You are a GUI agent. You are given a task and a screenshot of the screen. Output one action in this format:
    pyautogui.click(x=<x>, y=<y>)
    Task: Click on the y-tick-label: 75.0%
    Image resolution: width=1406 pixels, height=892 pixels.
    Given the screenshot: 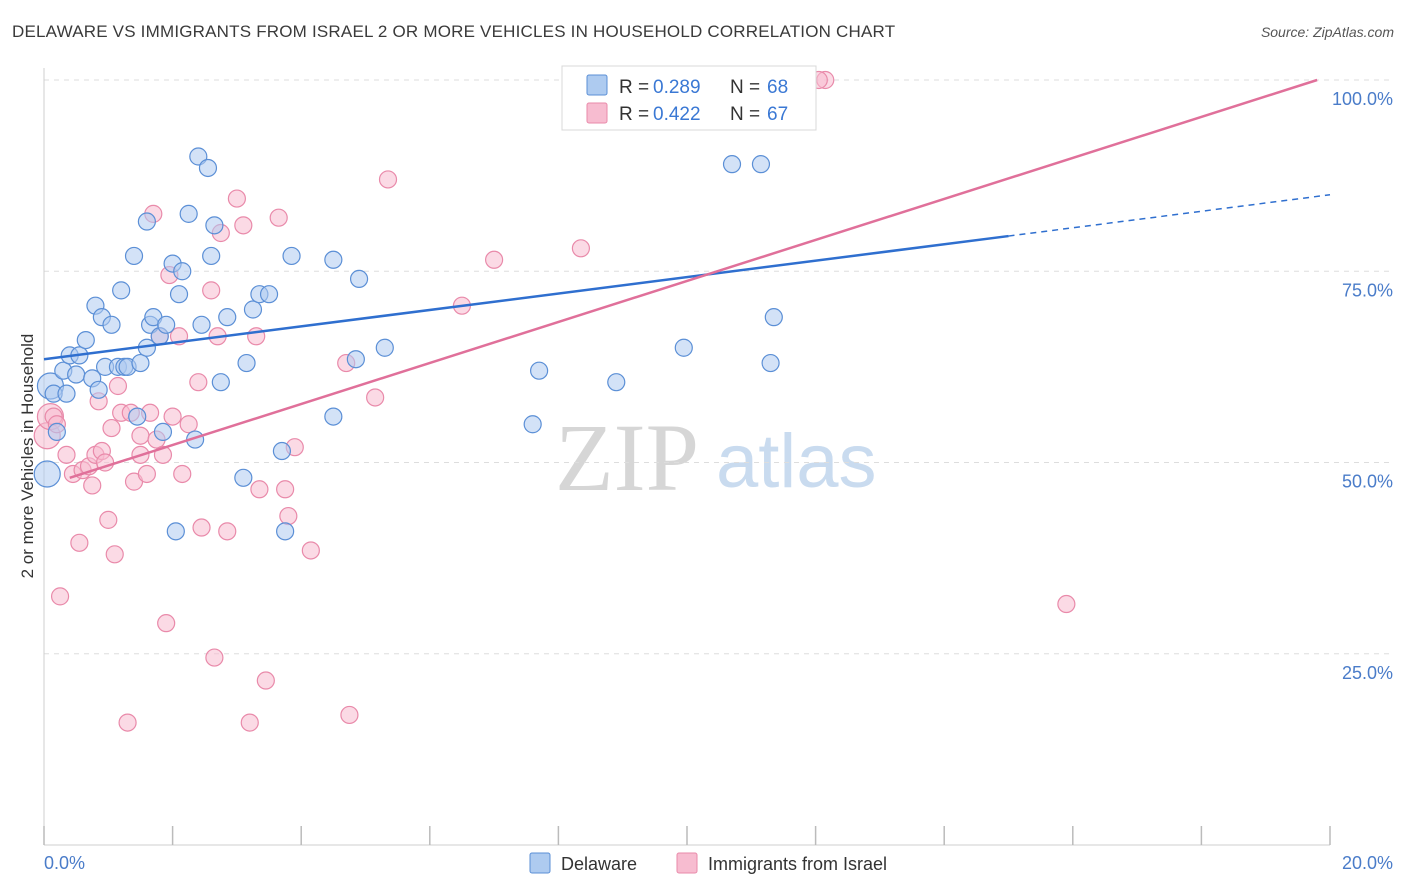 What is the action you would take?
    pyautogui.click(x=1367, y=290)
    